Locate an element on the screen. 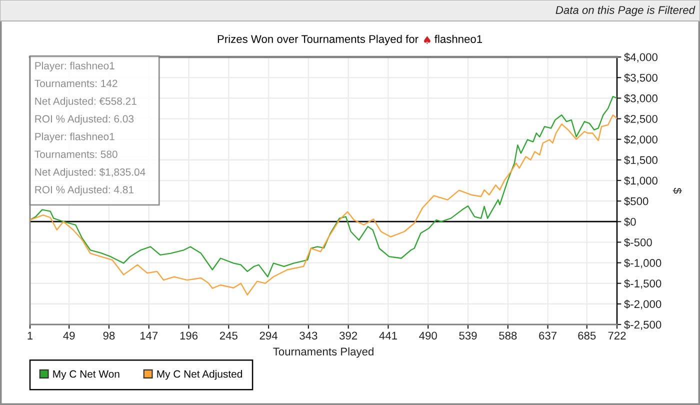  x-tick-label: 392 is located at coordinates (348, 336).